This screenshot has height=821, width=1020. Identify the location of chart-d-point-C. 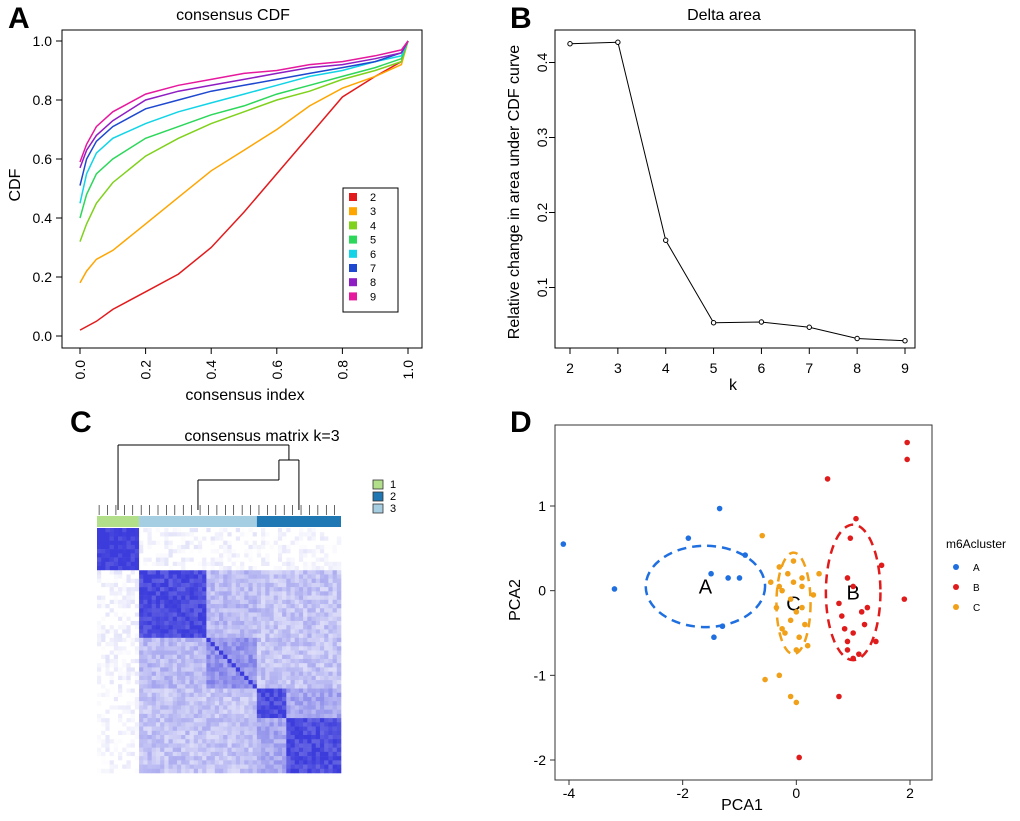
(802, 607).